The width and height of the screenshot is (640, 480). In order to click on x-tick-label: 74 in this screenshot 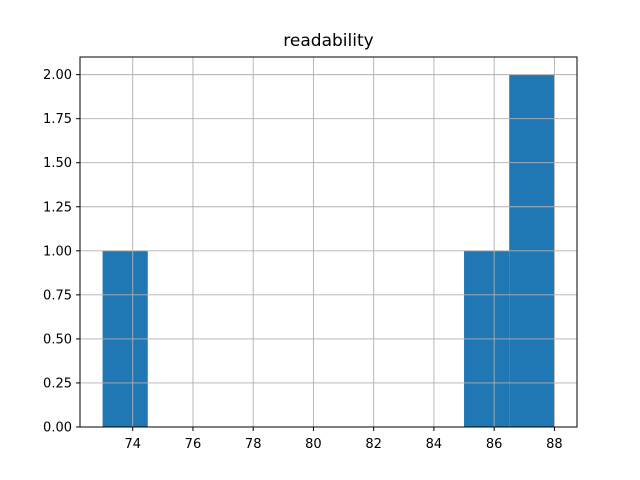, I will do `click(132, 444)`.